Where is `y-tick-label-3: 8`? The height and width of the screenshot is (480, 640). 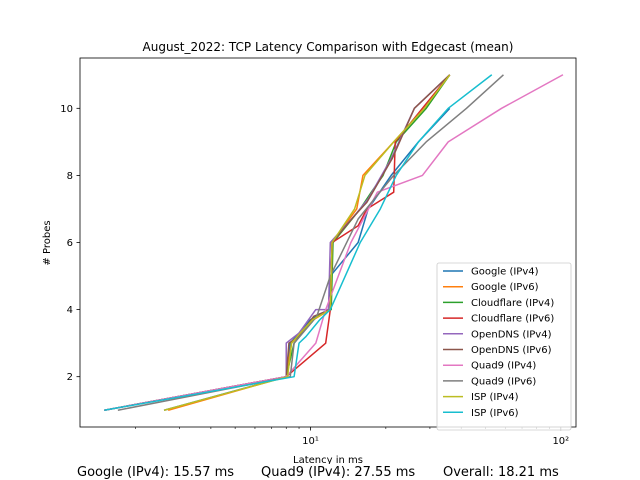
y-tick-label-3: 8 is located at coordinates (70, 176).